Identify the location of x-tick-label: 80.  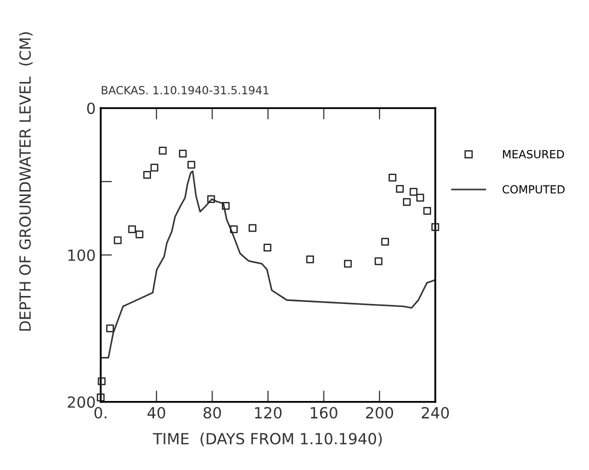
(212, 412).